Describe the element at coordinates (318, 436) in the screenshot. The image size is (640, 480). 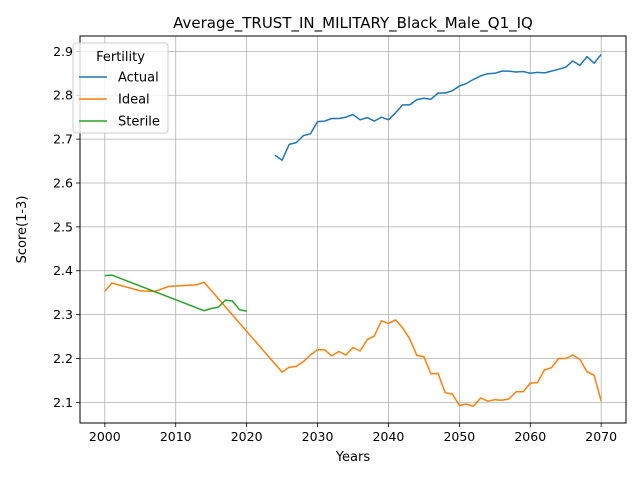
I see `x-tick-label: 2030` at that location.